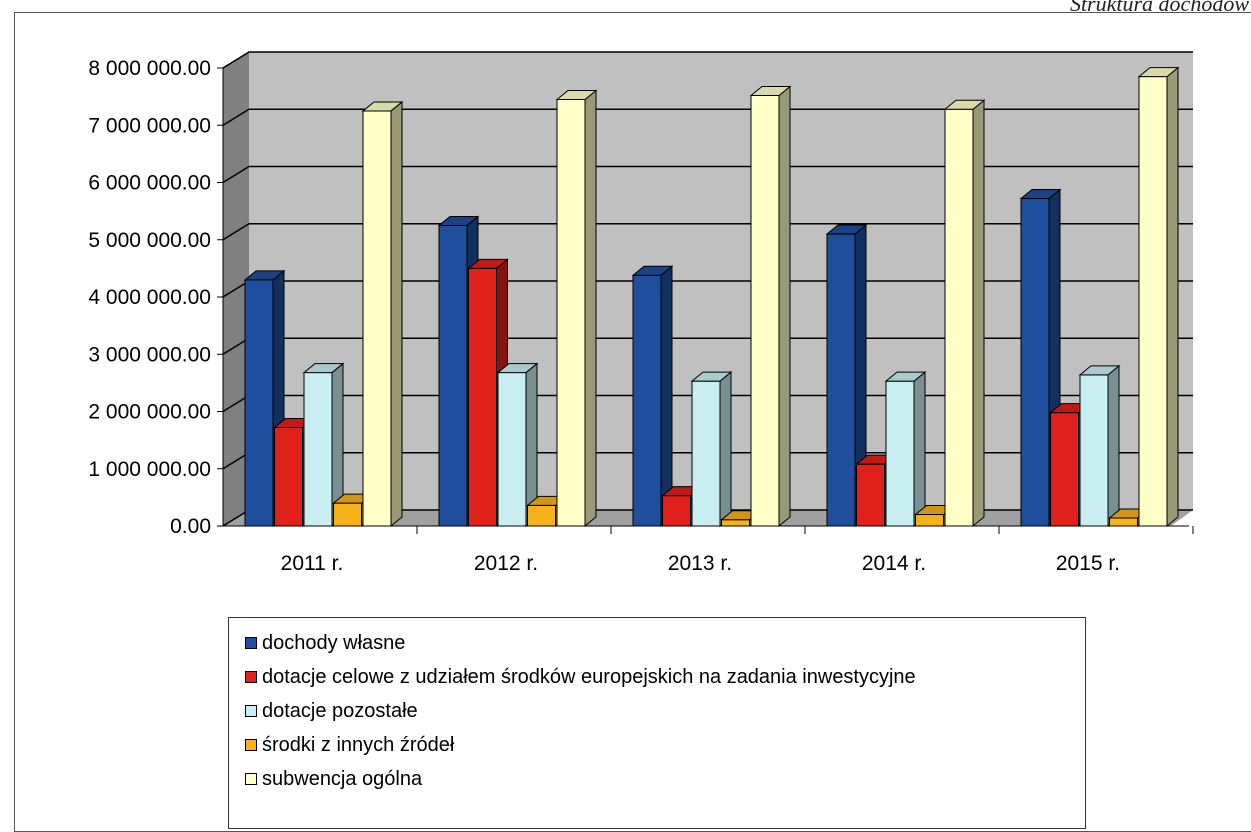 This screenshot has width=1251, height=832. What do you see at coordinates (700, 563) in the screenshot?
I see `x-tick-label: 2013 r.` at bounding box center [700, 563].